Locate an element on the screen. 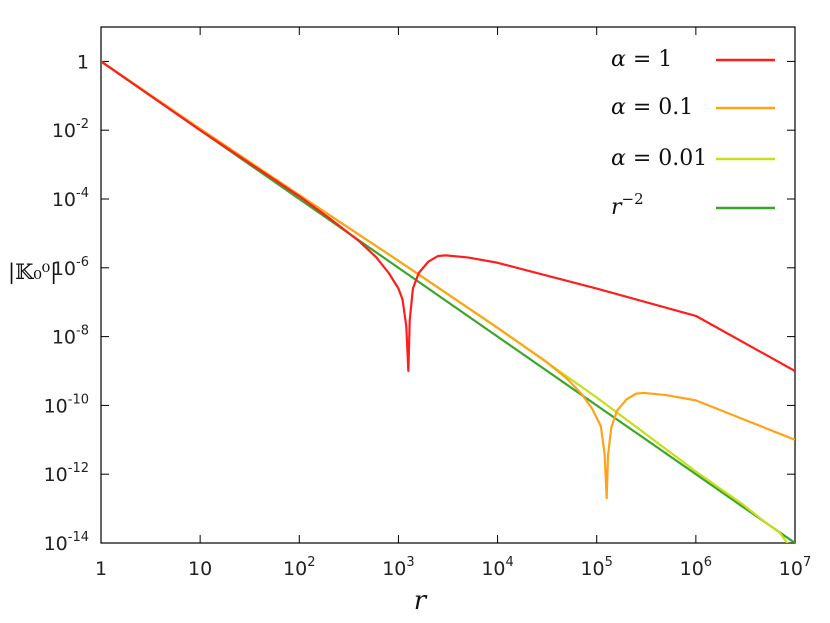  legend-label-0: α = 1 is located at coordinates (641, 59).